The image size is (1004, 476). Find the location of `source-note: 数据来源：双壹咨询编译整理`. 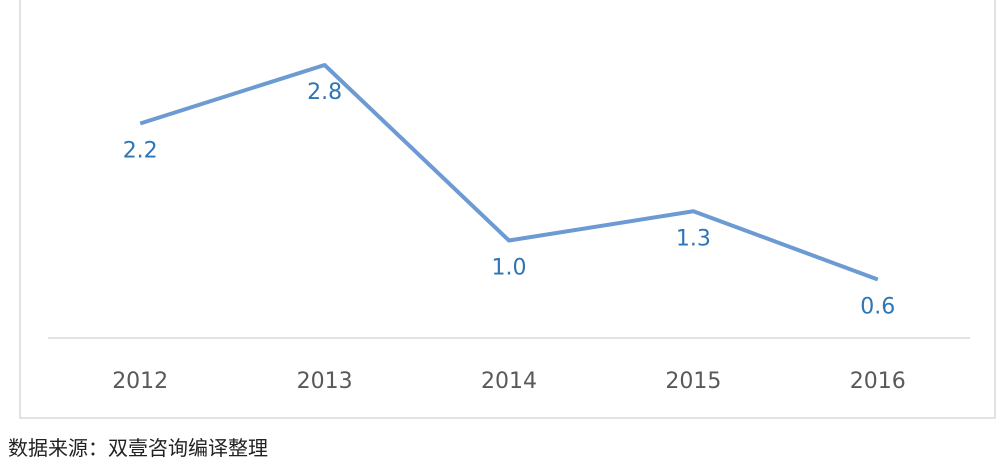

source-note: 数据来源：双壹咨询编译整理 is located at coordinates (138, 448).